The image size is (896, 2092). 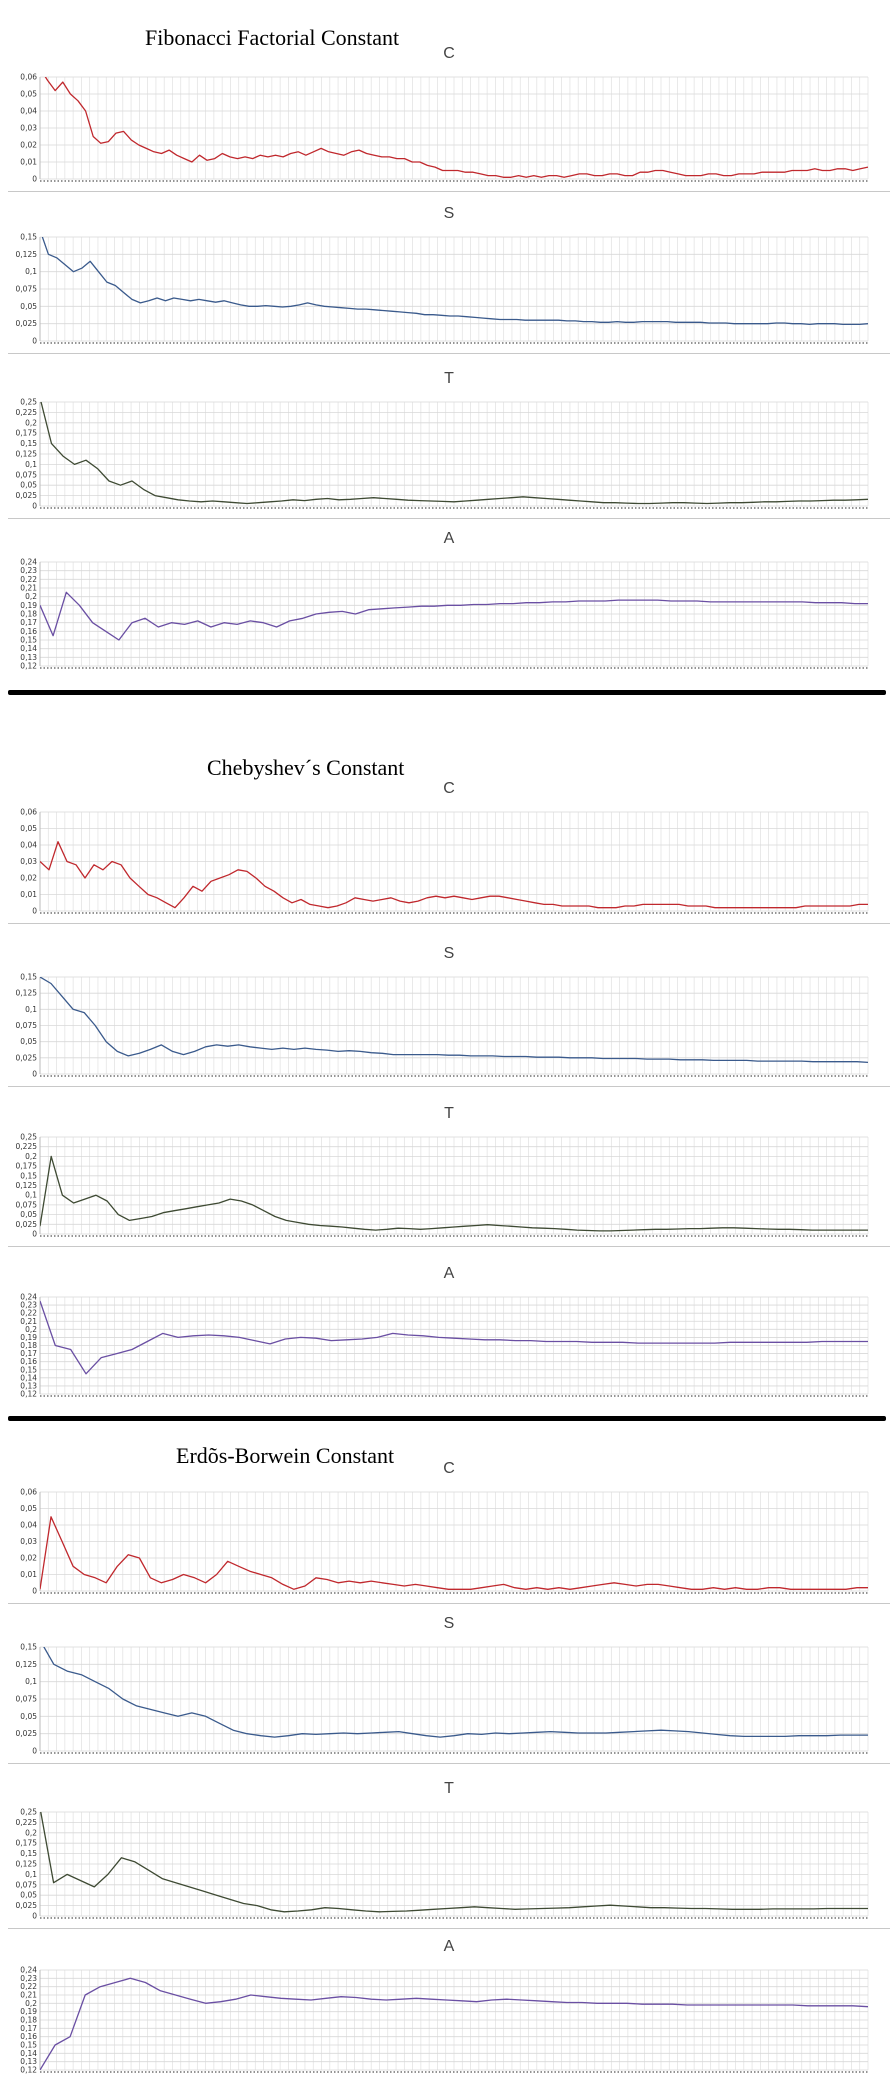 What do you see at coordinates (442, 289) in the screenshot?
I see `line-chart: 0 0,025 0,05 0,075 0,1 0,125 0,15` at bounding box center [442, 289].